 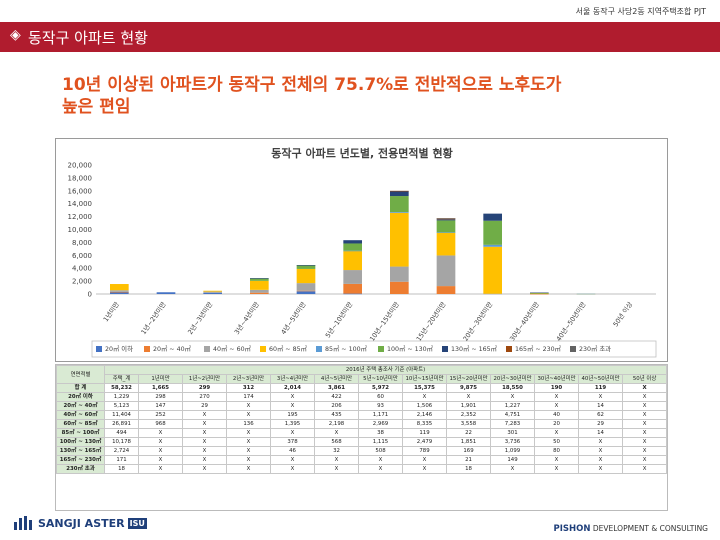 What do you see at coordinates (556, 424) in the screenshot?
I see `table-cell: 20` at bounding box center [556, 424].